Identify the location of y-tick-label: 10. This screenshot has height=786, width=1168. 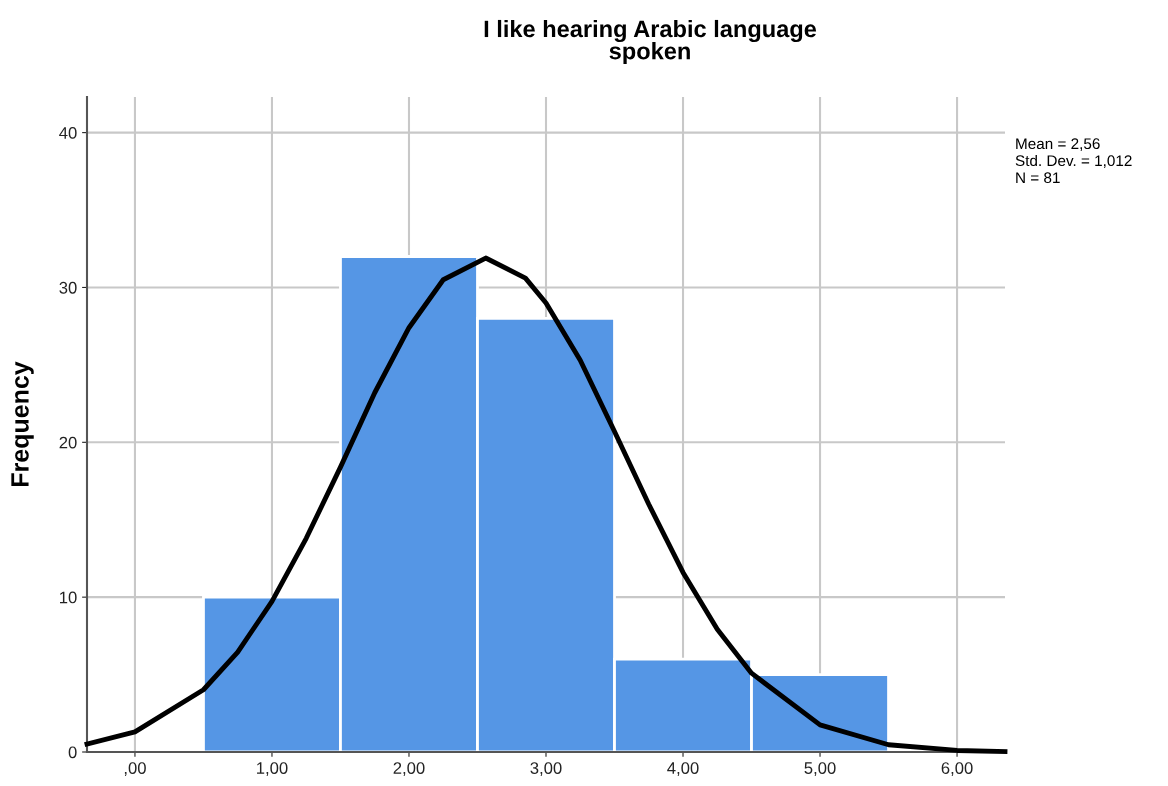
(68, 597).